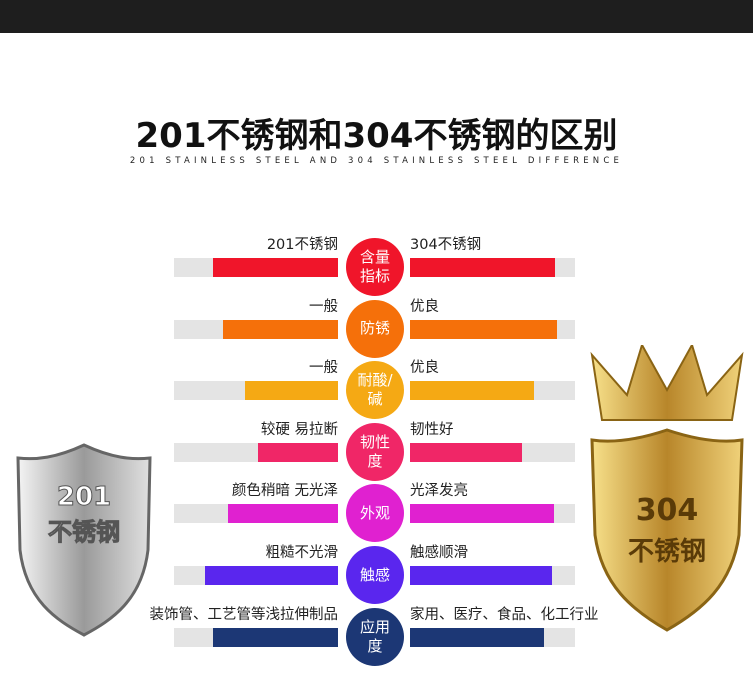  I want to click on left-label: 201不锈钢, so click(302, 245).